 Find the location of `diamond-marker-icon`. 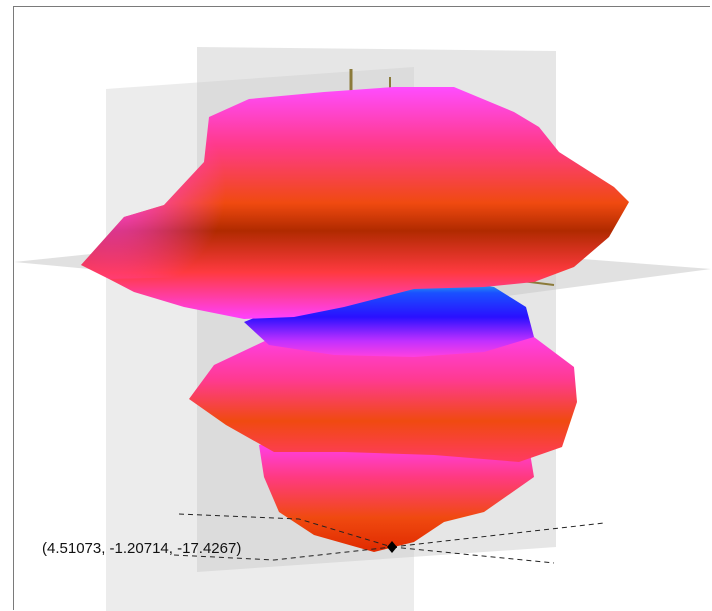

diamond-marker-icon is located at coordinates (392, 547).